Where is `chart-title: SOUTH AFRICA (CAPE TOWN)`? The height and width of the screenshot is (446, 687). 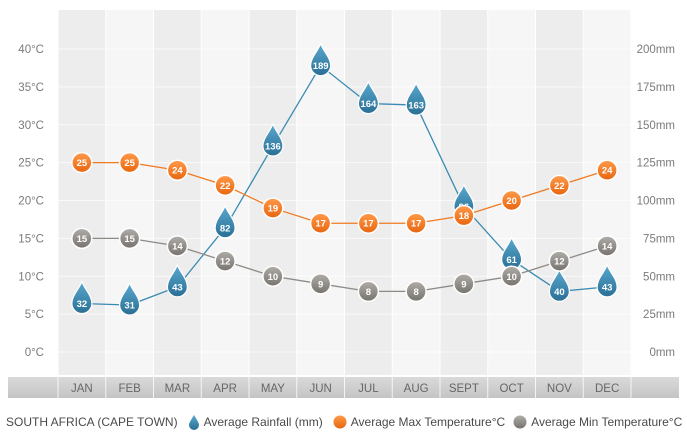 chart-title: SOUTH AFRICA (CAPE TOWN) is located at coordinates (92, 422).